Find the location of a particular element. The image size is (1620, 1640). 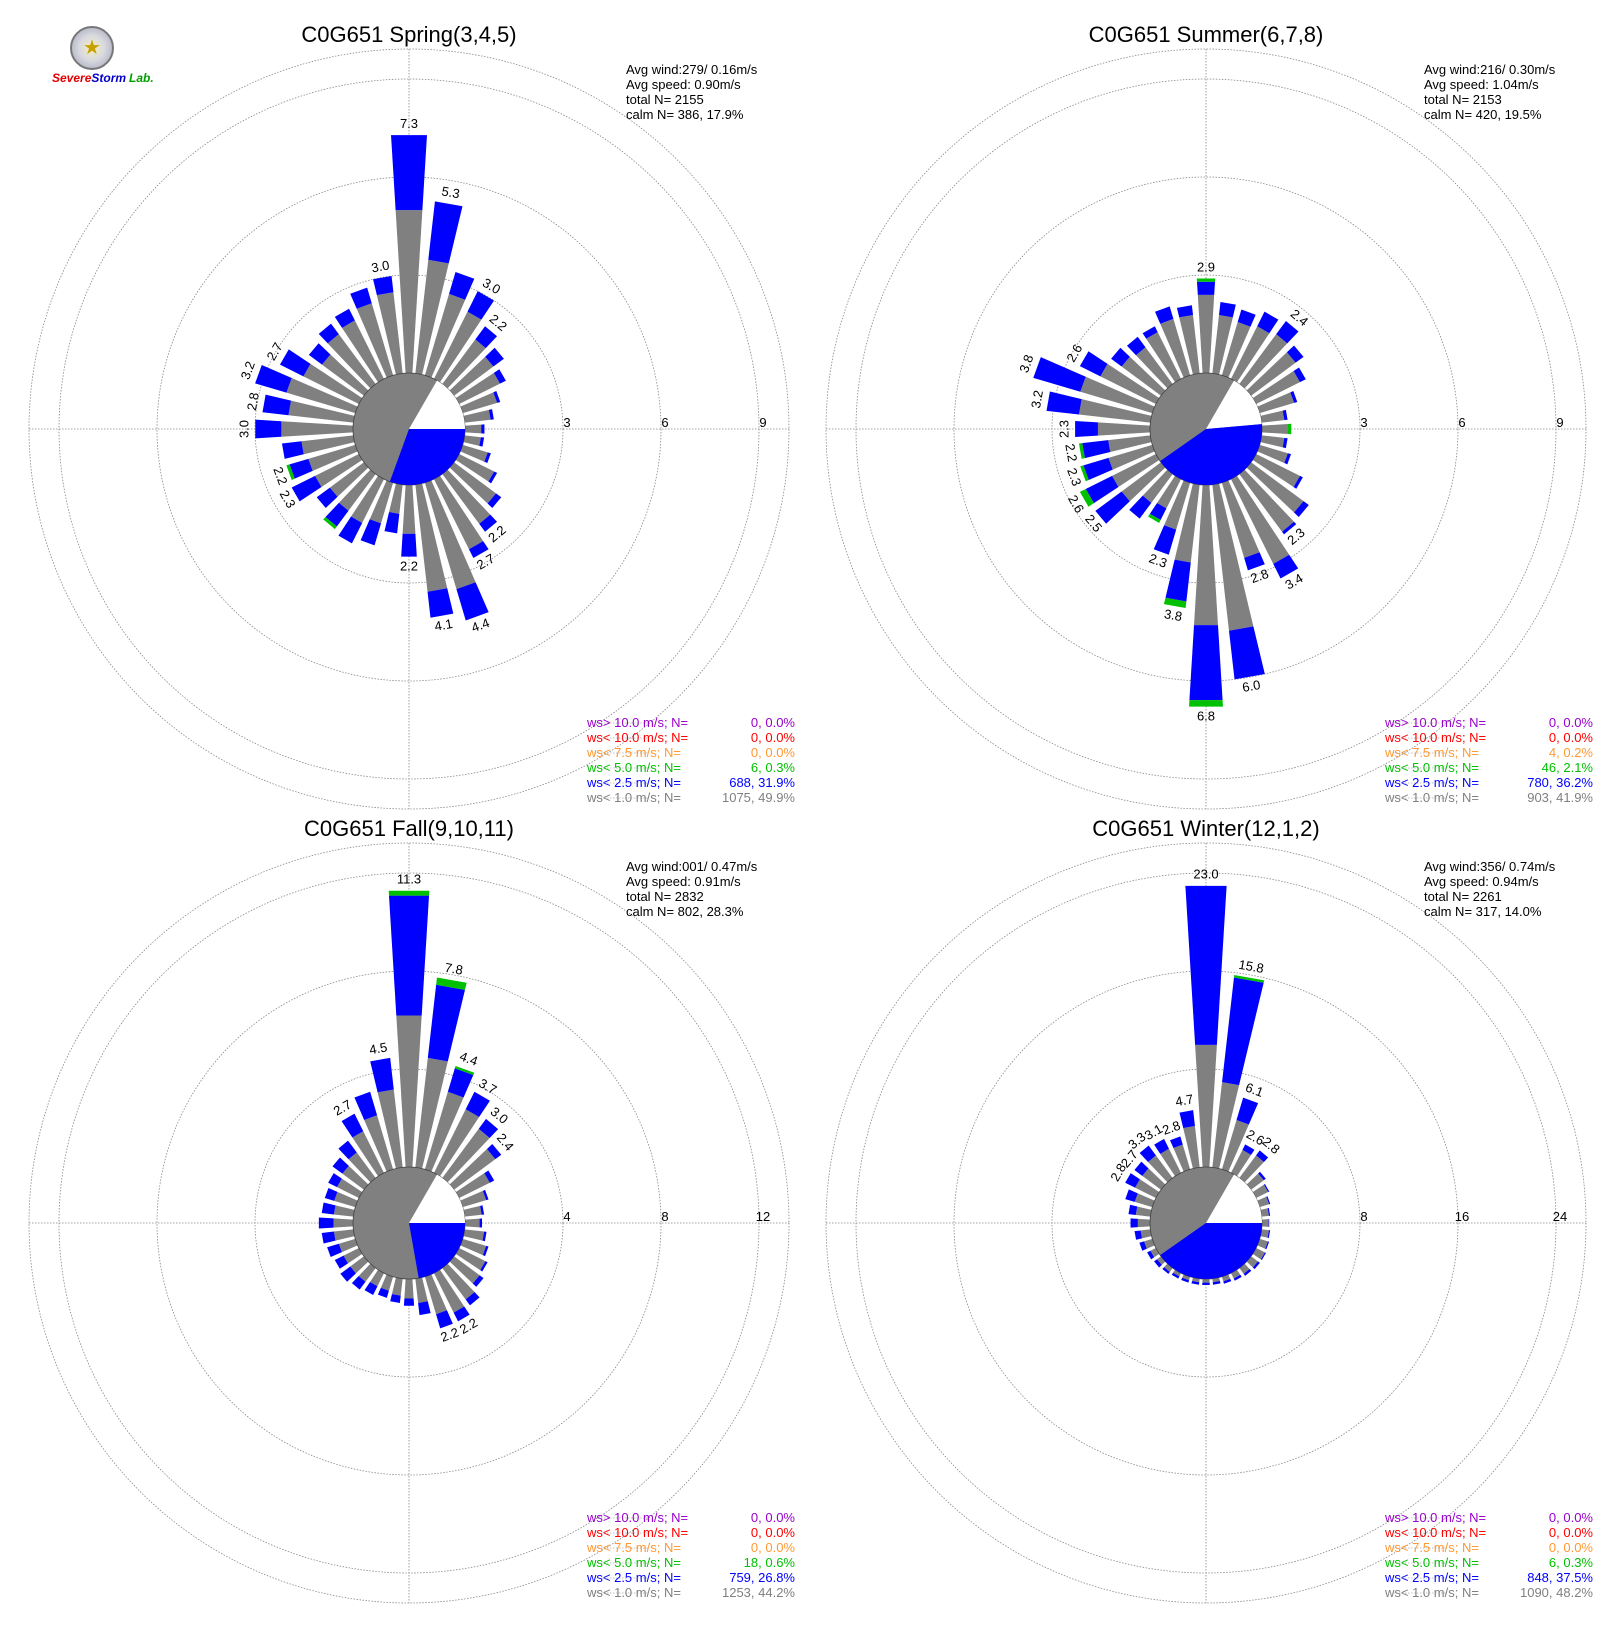

bar-value-label: 7.3 is located at coordinates (409, 123).